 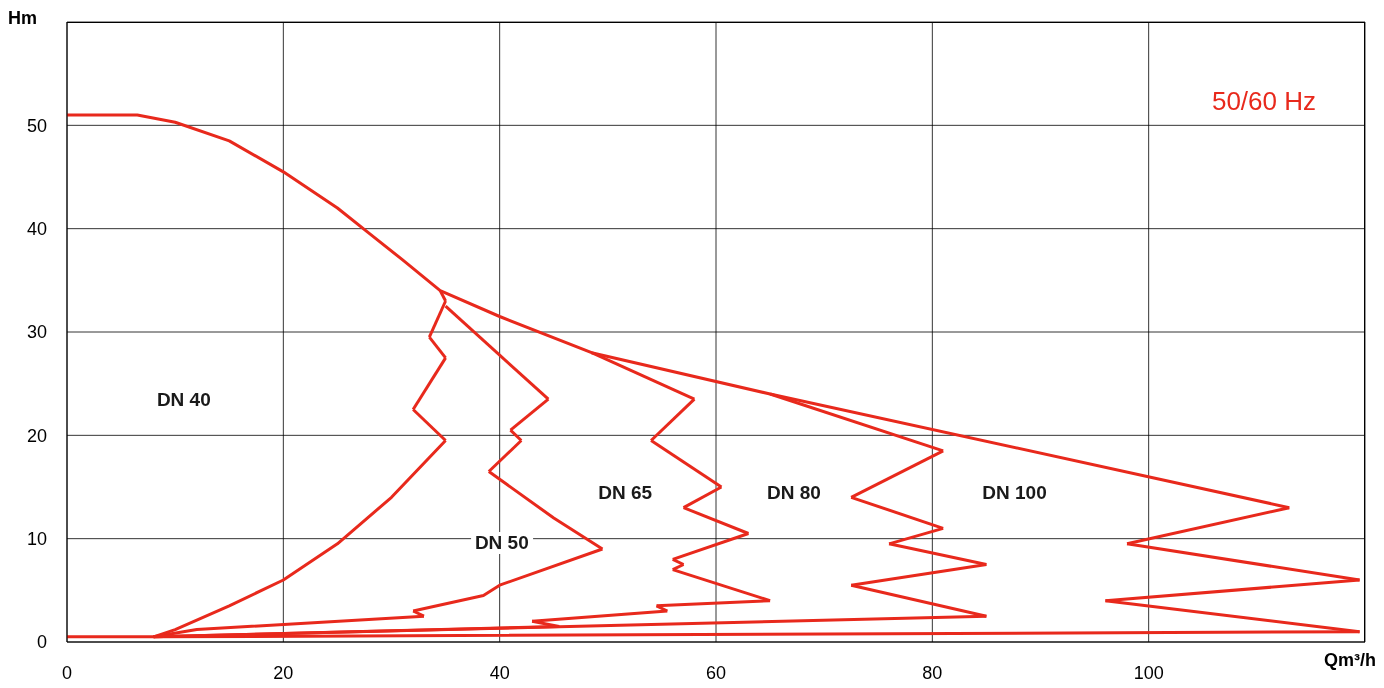 I want to click on x-tick-label: 100, so click(x=1148, y=672).